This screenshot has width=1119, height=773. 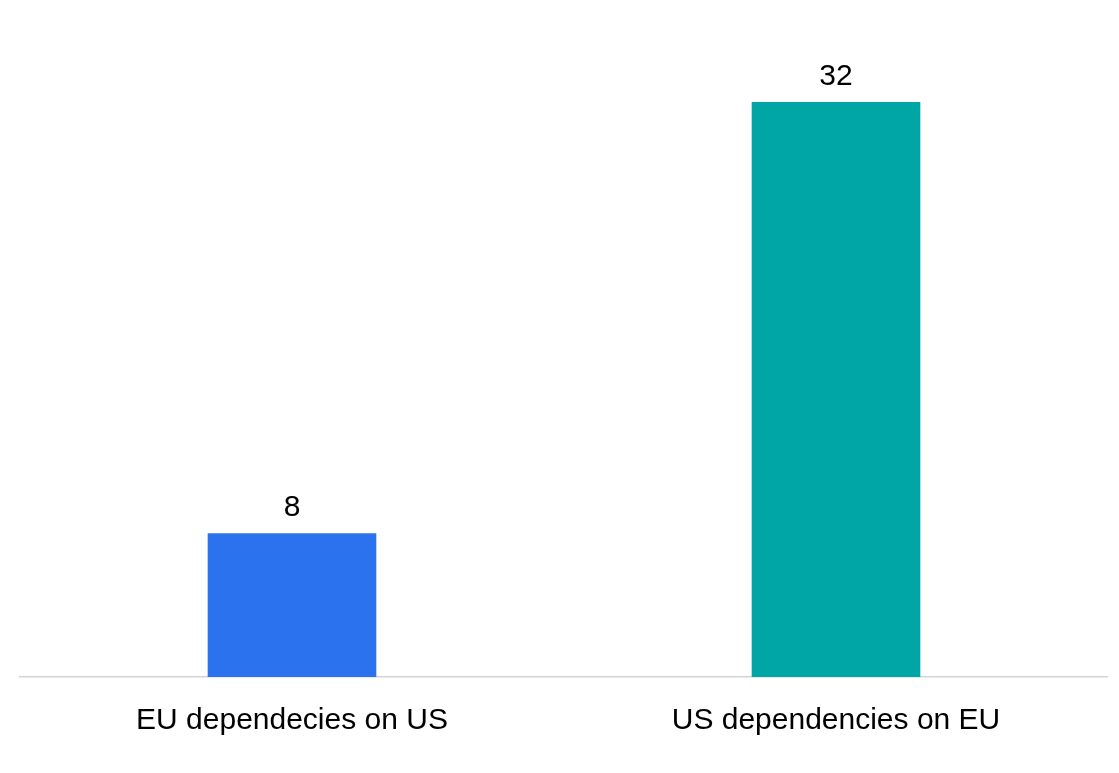 I want to click on x-tick-label: EU dependecies on US, so click(x=292, y=719).